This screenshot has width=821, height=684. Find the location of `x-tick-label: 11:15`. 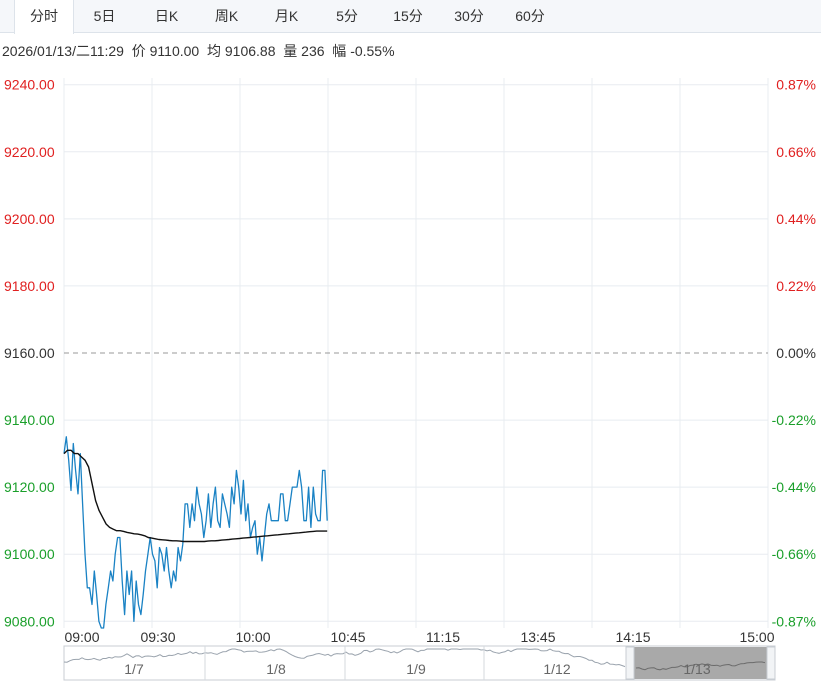

x-tick-label: 11:15 is located at coordinates (443, 637).